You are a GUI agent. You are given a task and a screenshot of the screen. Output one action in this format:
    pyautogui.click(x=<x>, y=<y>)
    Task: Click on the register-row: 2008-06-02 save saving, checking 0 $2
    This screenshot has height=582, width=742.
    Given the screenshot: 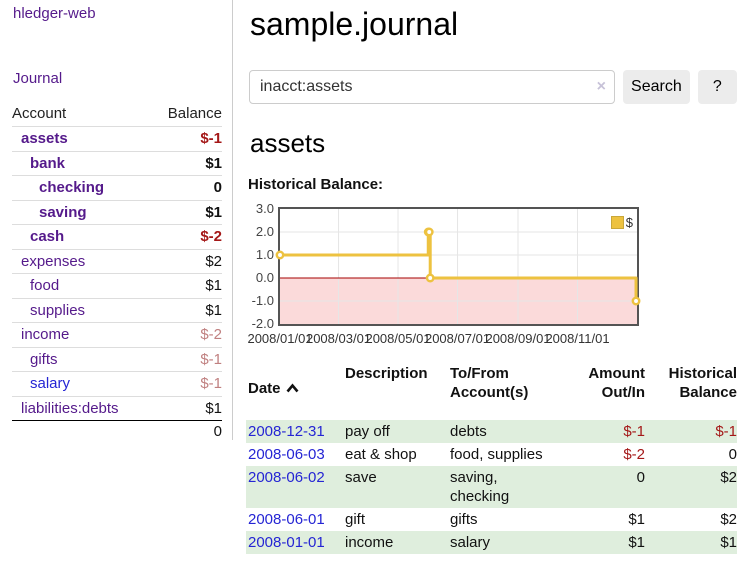 What is the action you would take?
    pyautogui.click(x=491, y=487)
    